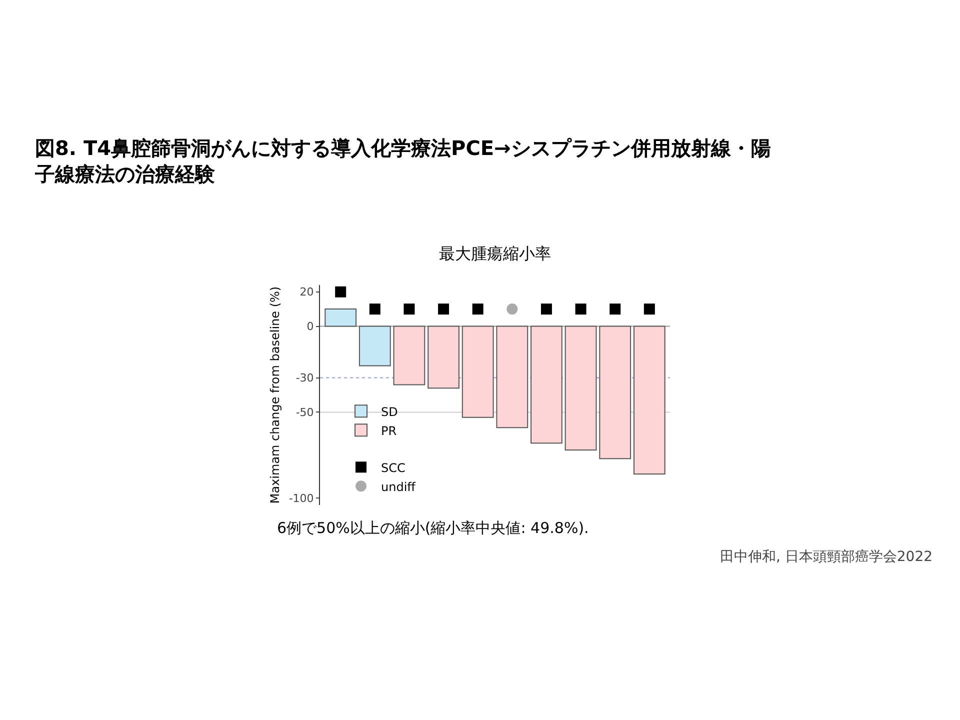  What do you see at coordinates (305, 378) in the screenshot?
I see `y-tick-label: -30` at bounding box center [305, 378].